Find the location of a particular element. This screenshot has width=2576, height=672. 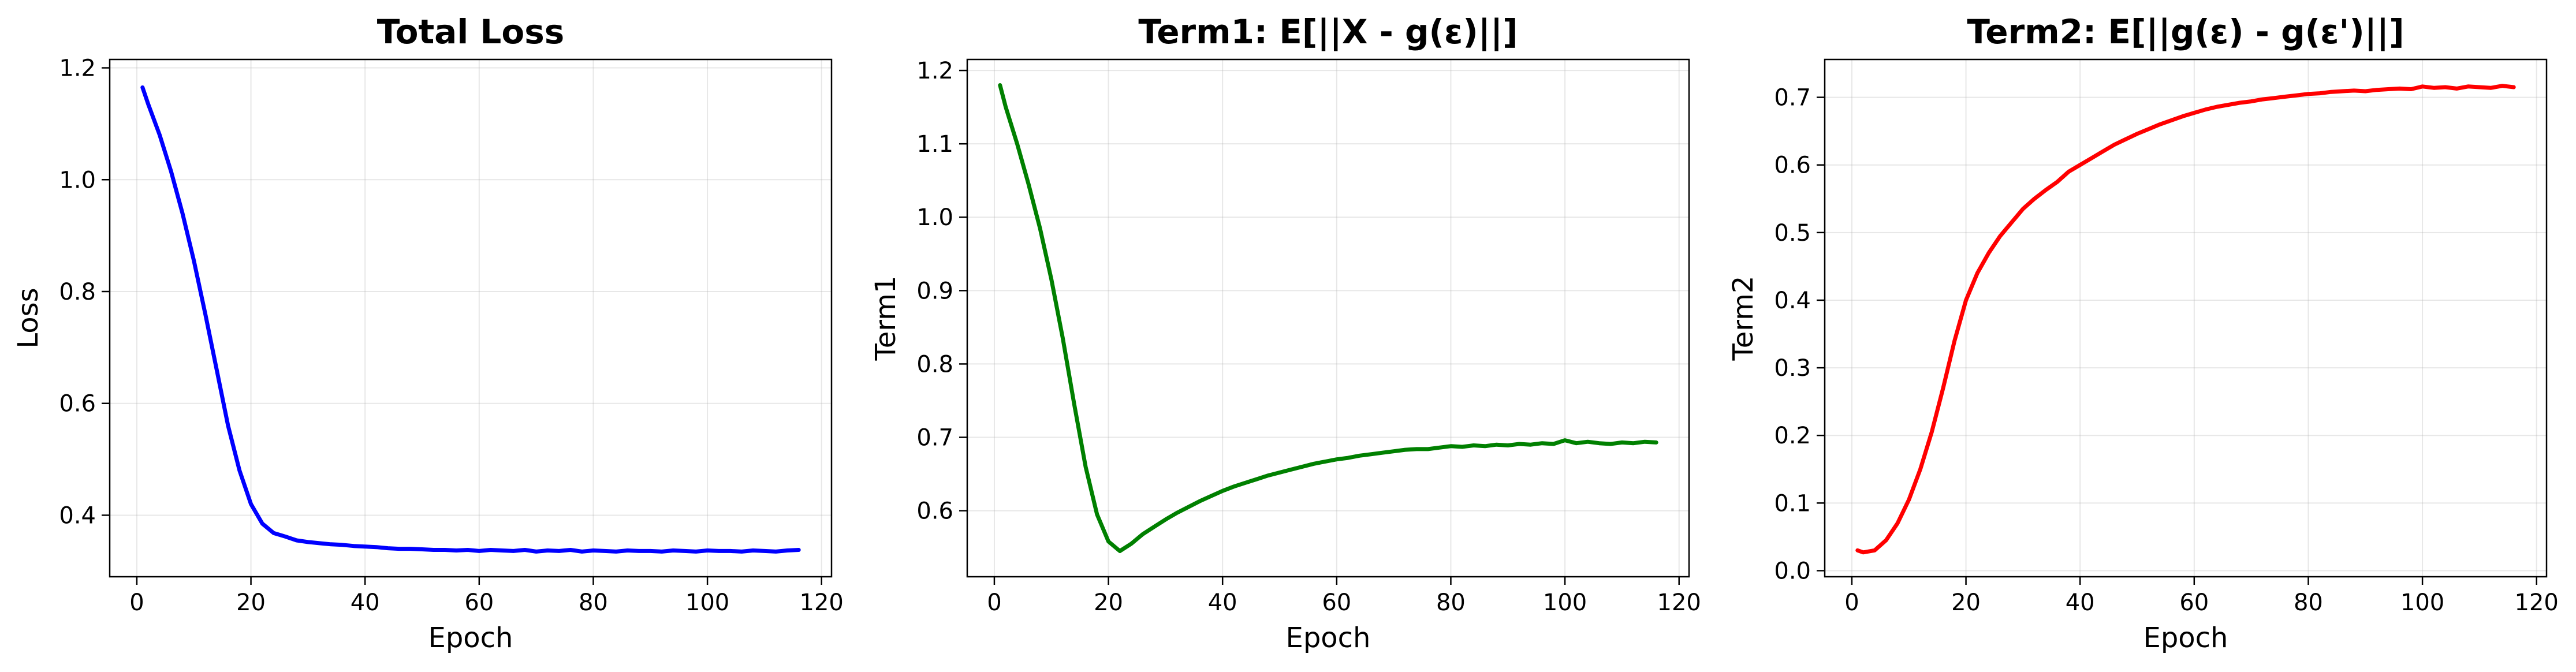

chart-title: Total Loss is located at coordinates (471, 31).